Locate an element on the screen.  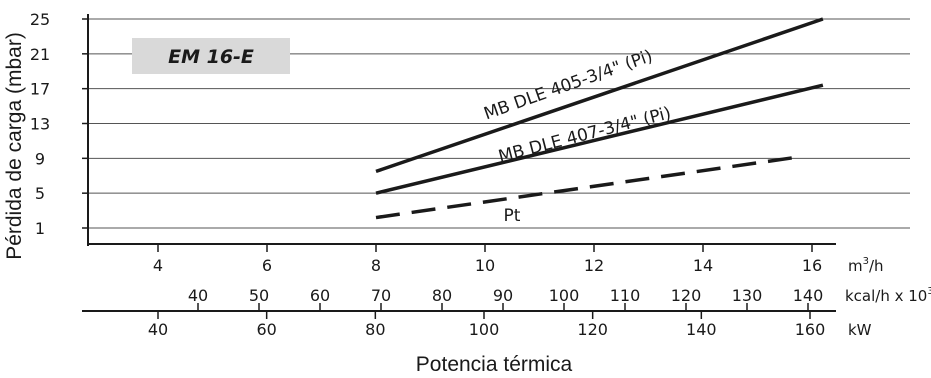
y-tick-label: 13 is located at coordinates (40, 124).